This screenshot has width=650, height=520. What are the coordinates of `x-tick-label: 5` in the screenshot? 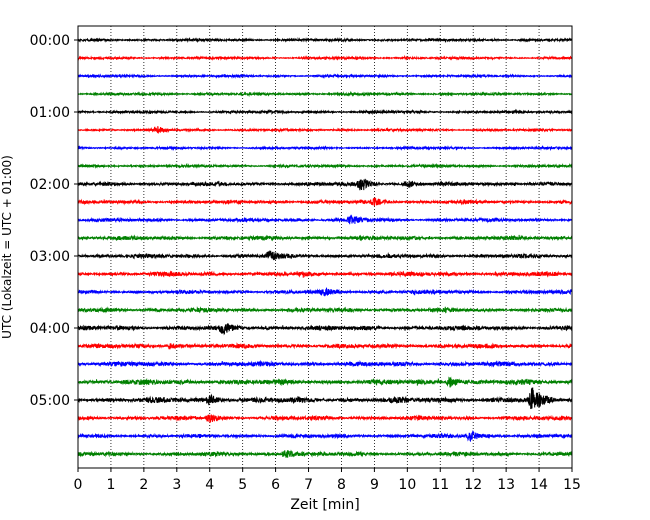 It's located at (242, 485).